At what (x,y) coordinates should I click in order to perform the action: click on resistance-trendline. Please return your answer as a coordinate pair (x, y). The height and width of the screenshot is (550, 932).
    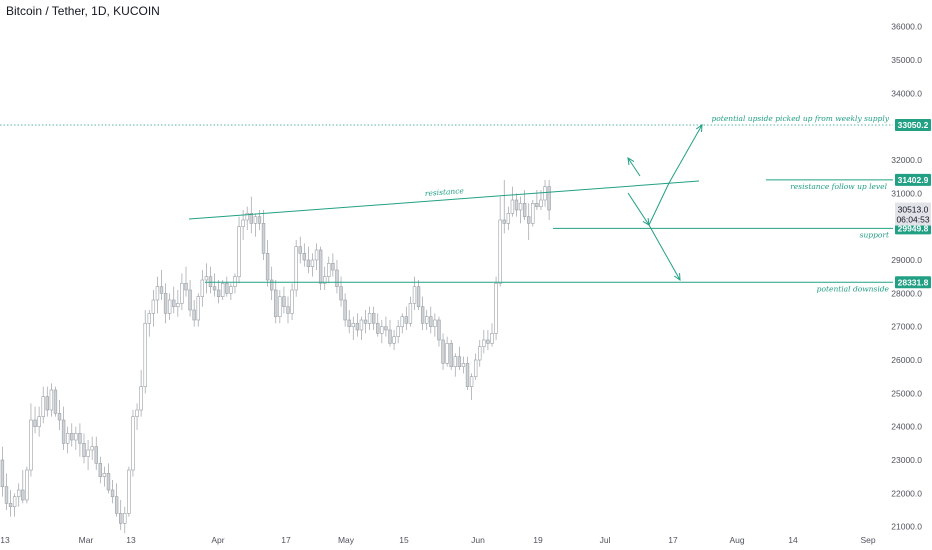
    Looking at the image, I should click on (444, 200).